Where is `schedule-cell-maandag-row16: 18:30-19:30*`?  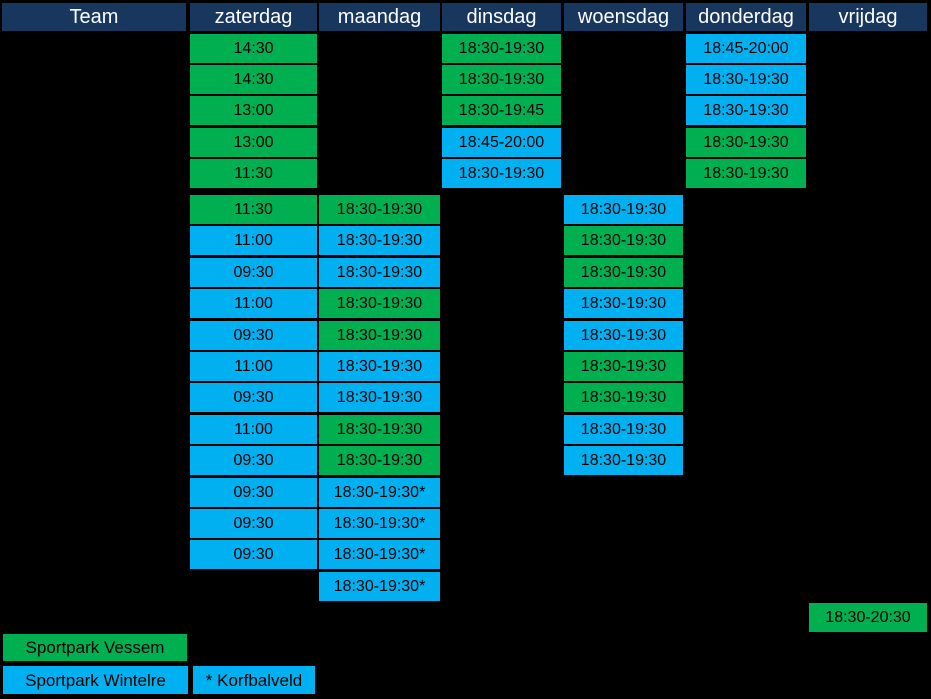
schedule-cell-maandag-row16: 18:30-19:30* is located at coordinates (379, 523).